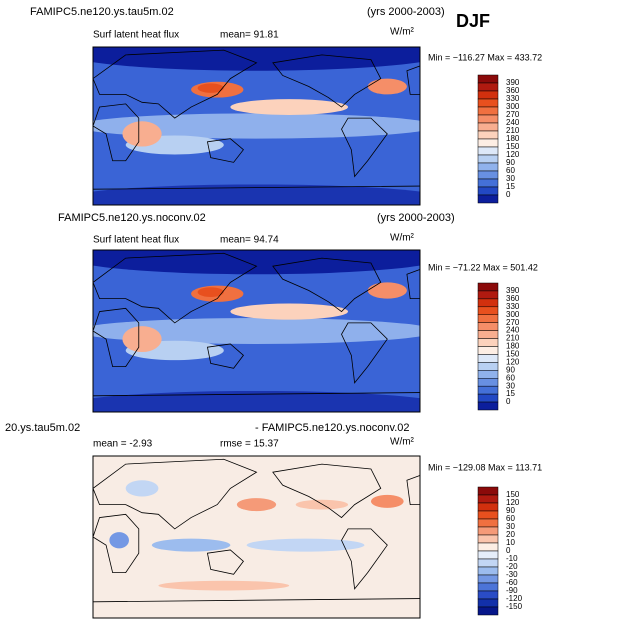 The image size is (624, 633). I want to click on colorbar-label: 120, so click(513, 154).